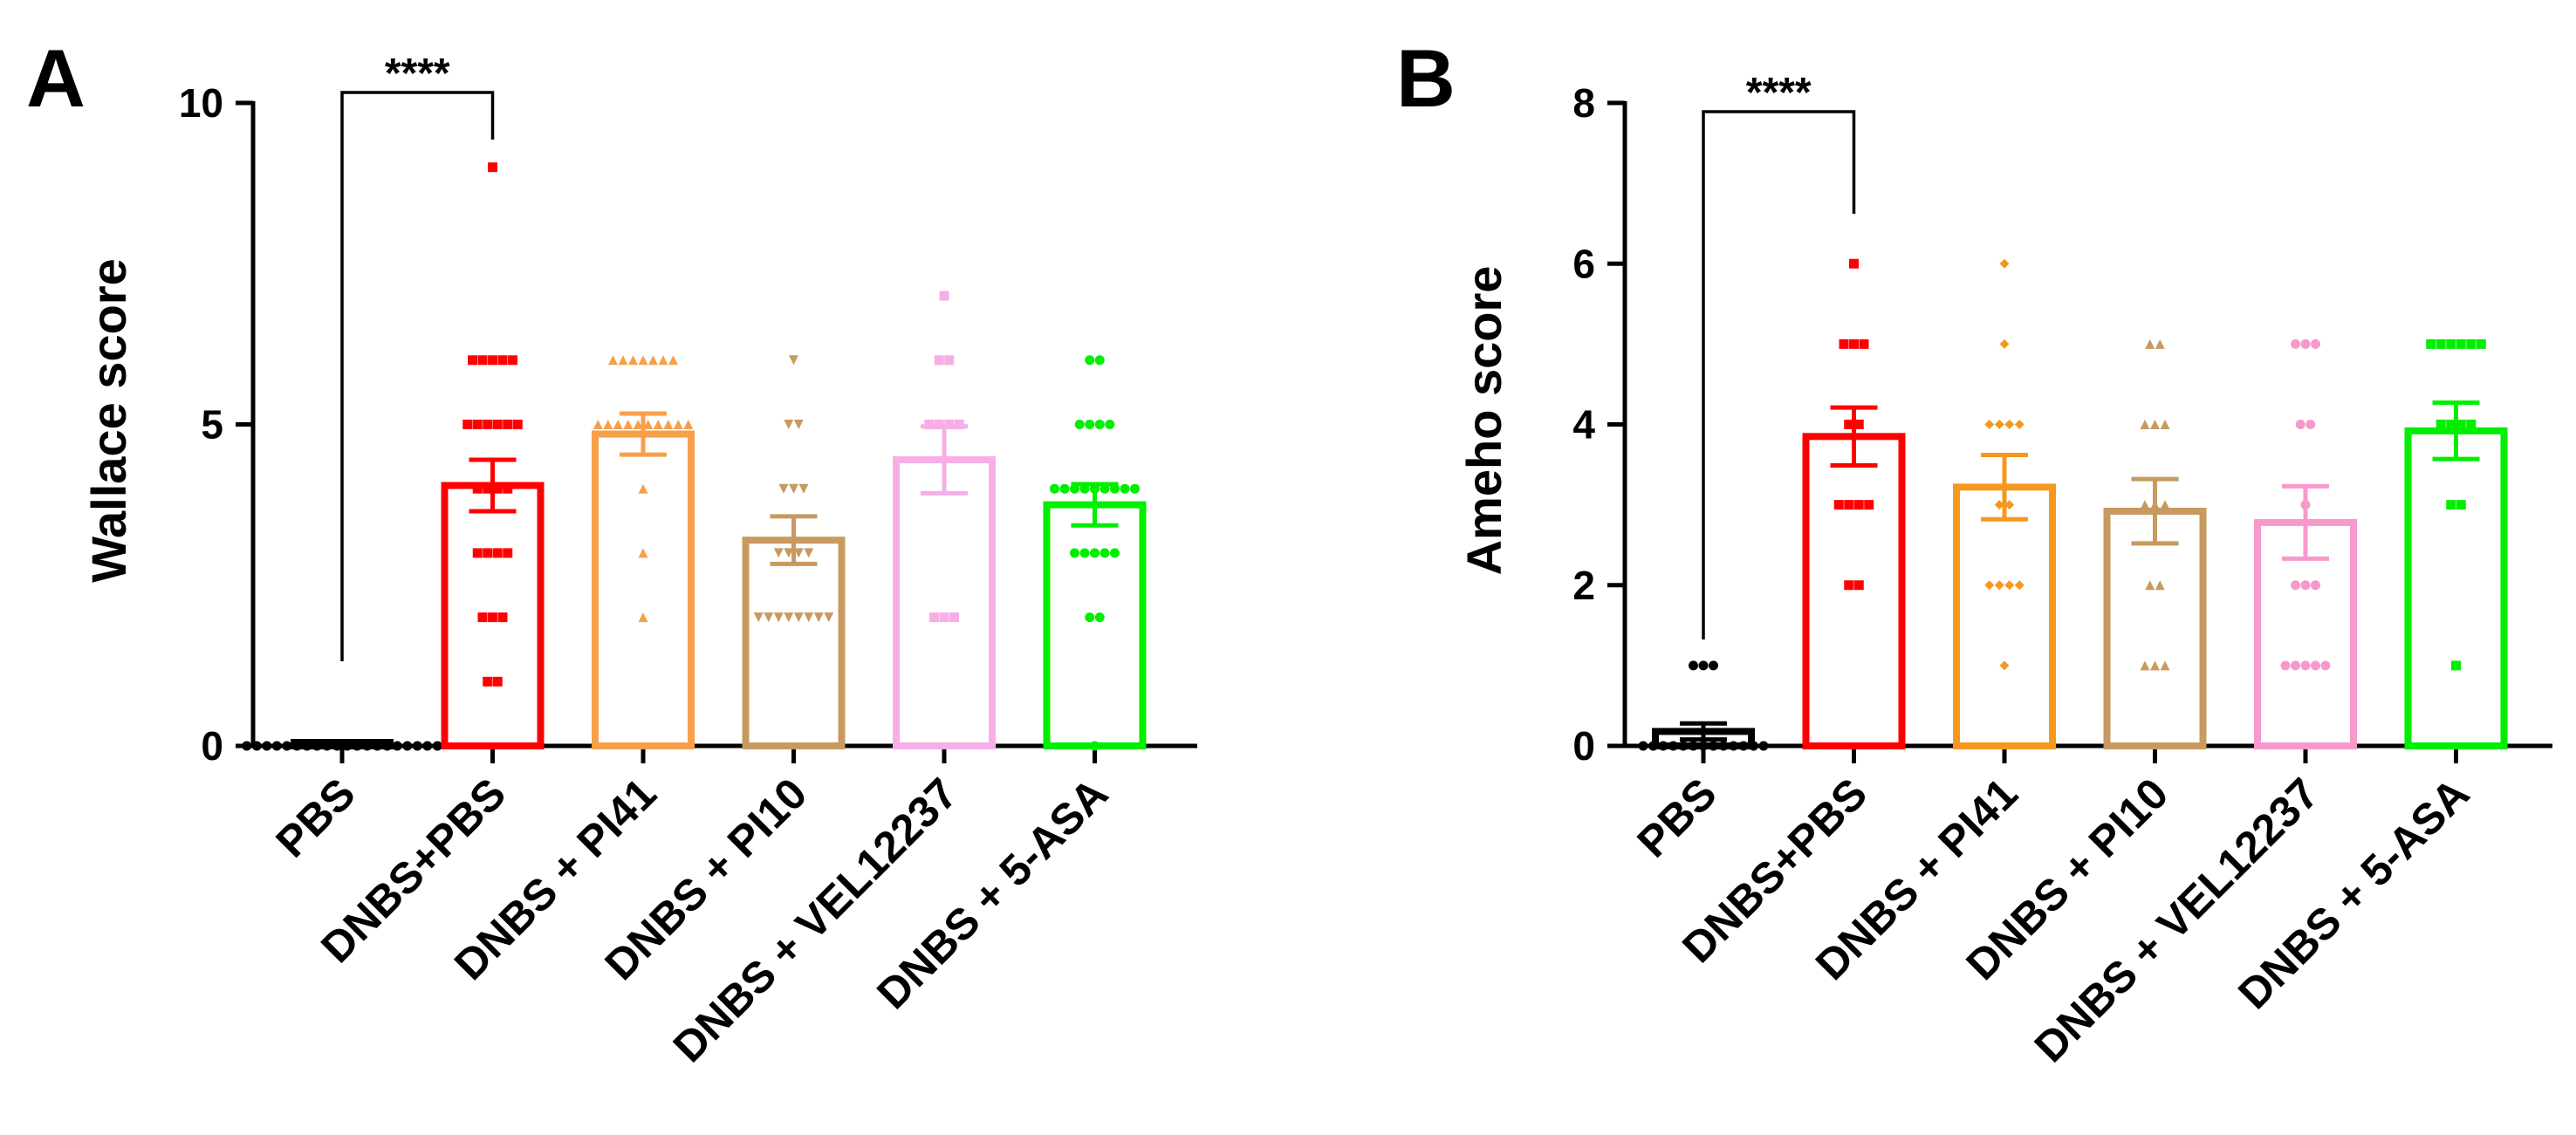 The height and width of the screenshot is (1135, 2576). What do you see at coordinates (1583, 425) in the screenshot?
I see `y-tick-label: 4` at bounding box center [1583, 425].